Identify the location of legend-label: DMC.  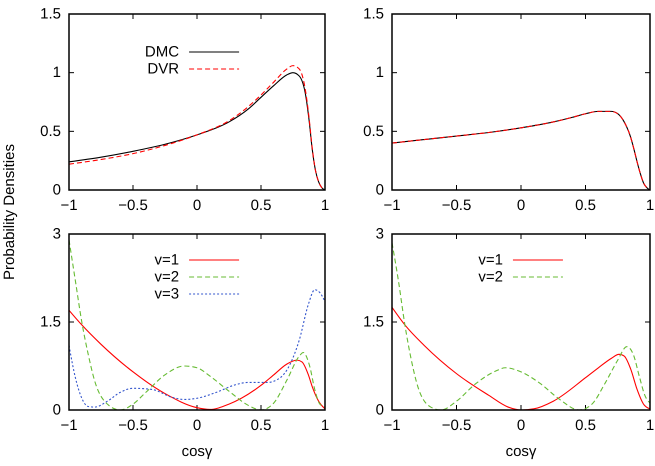
(162, 52).